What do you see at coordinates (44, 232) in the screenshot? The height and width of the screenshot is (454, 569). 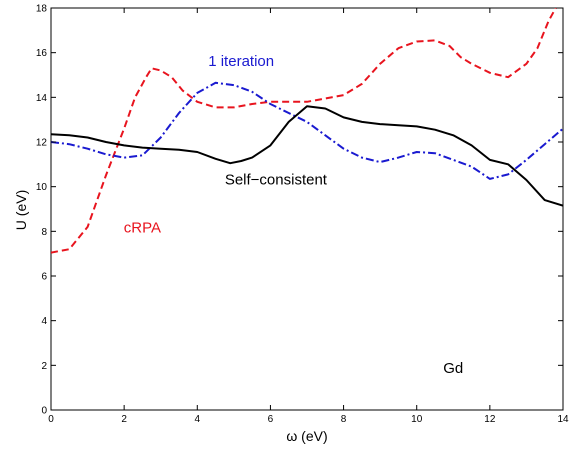 I see `y-tick-label: 8` at bounding box center [44, 232].